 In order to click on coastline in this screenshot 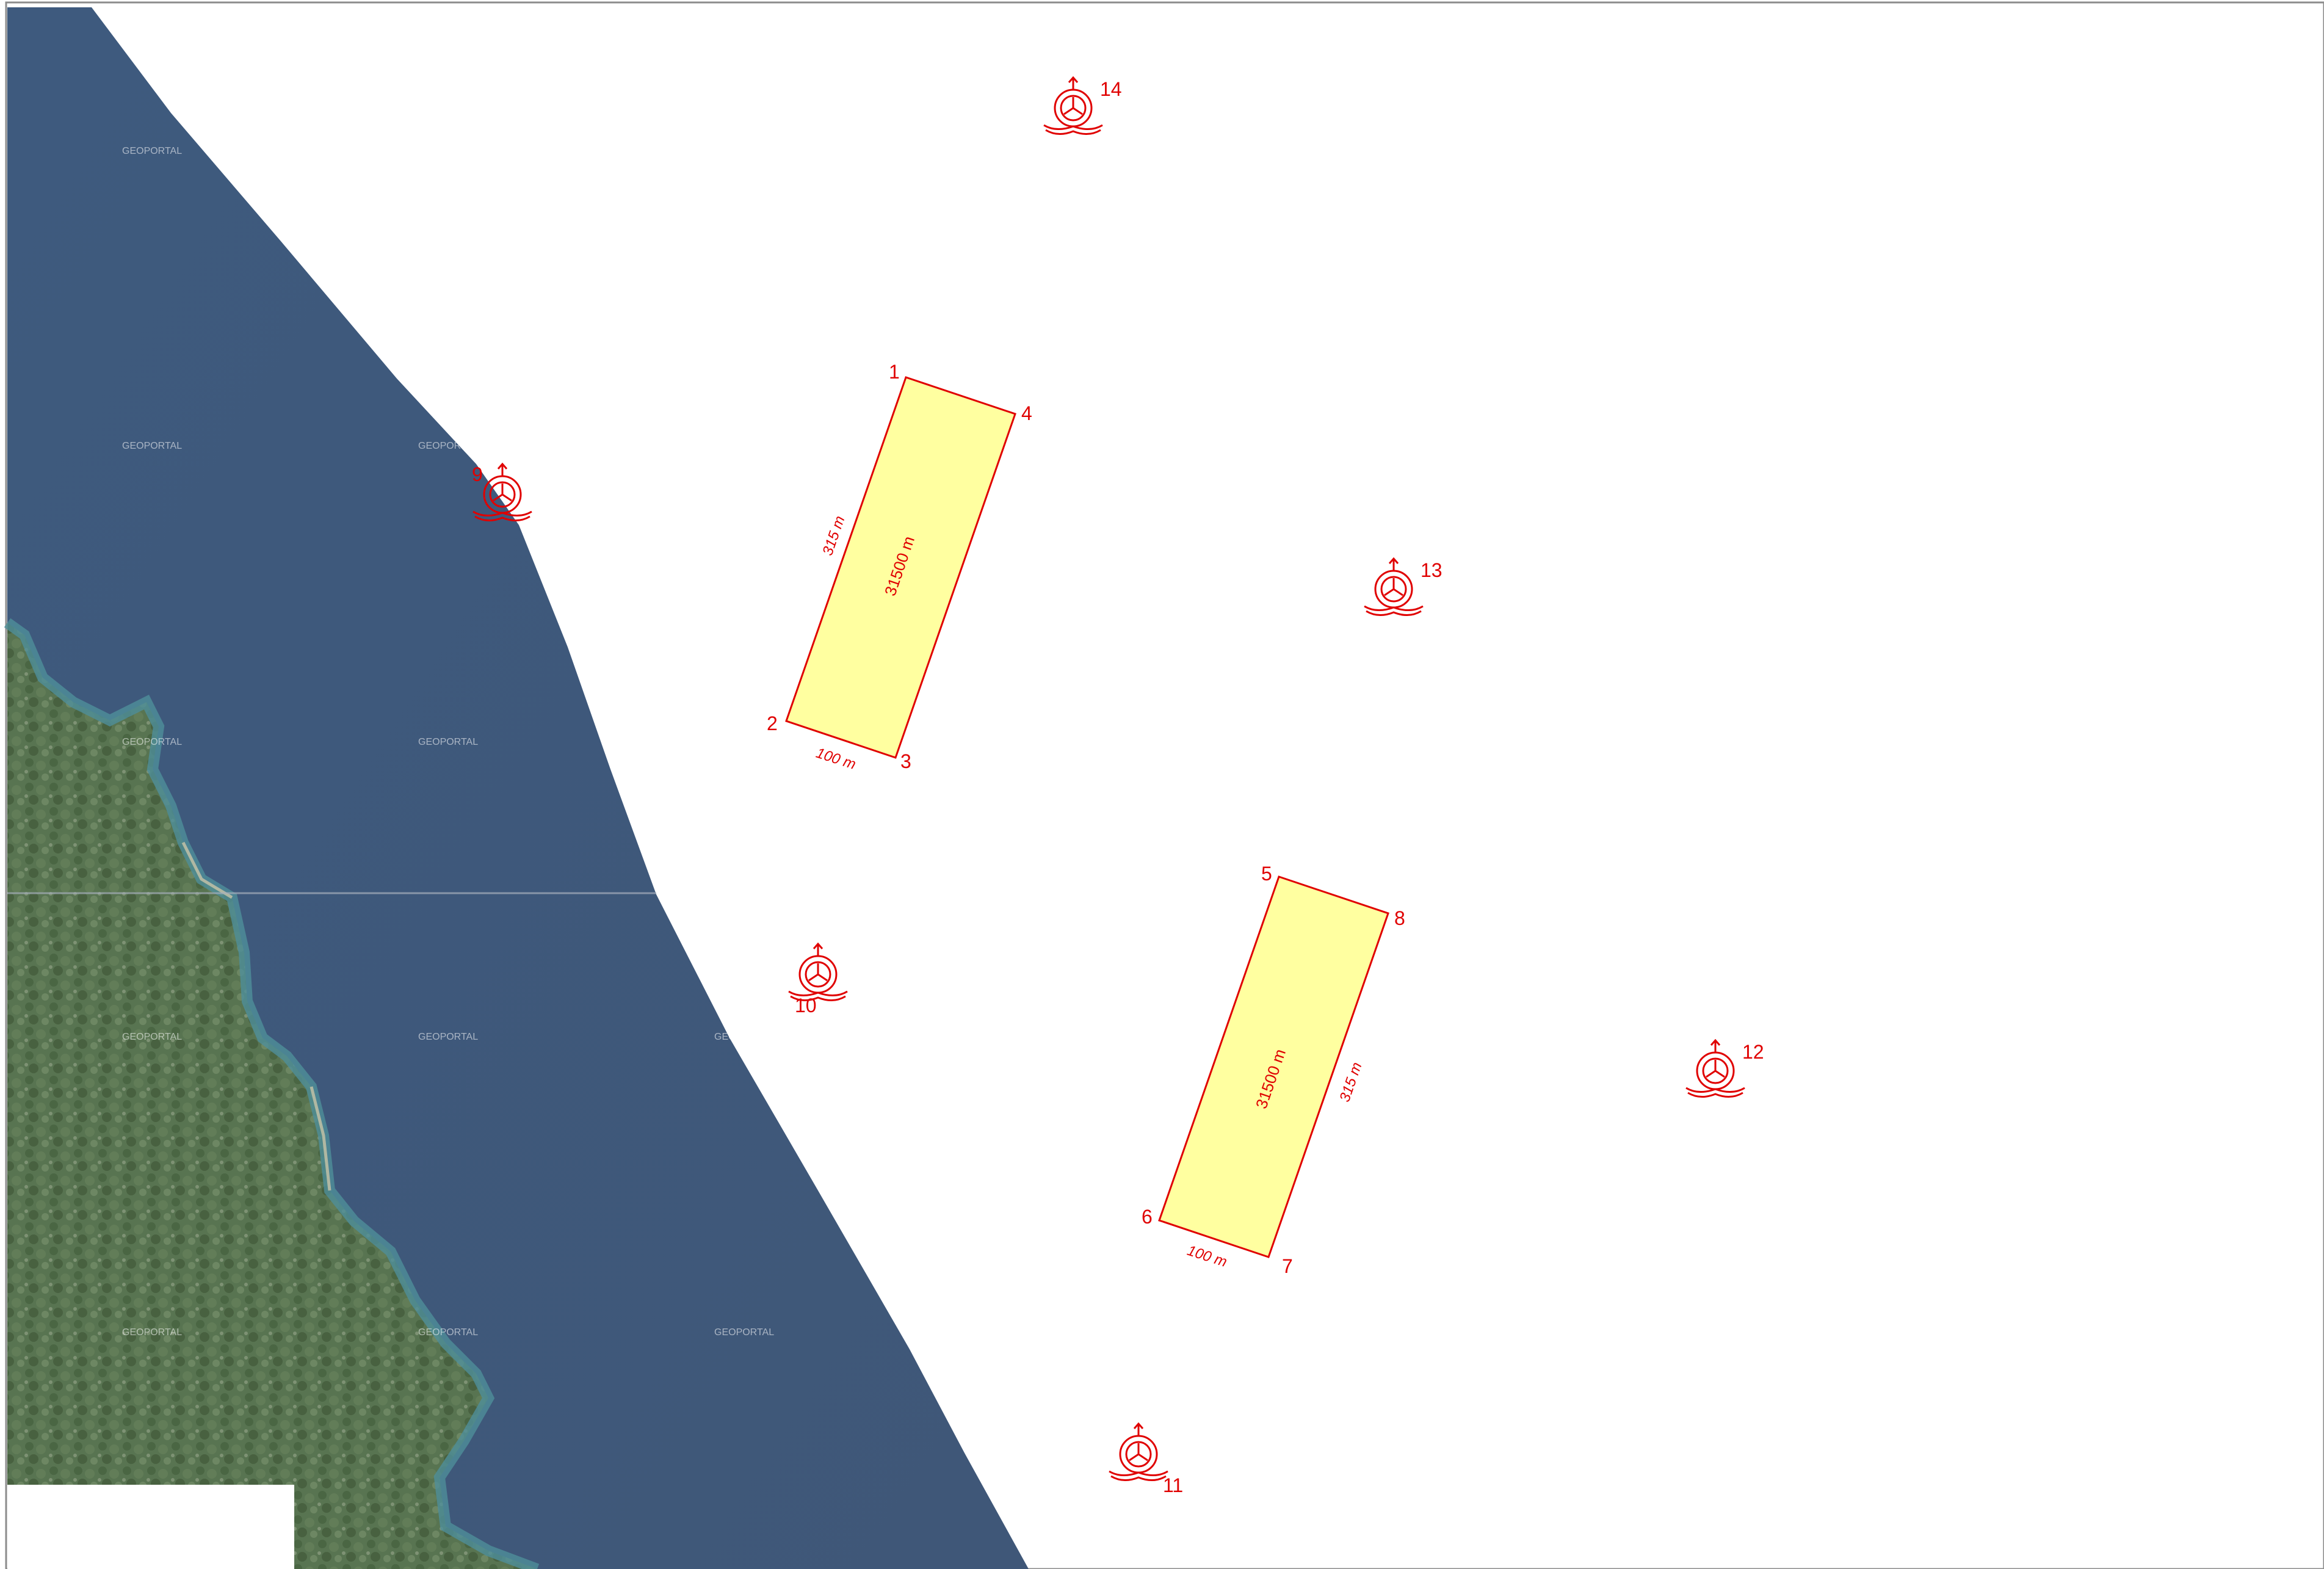, I will do `click(272, 1094)`.